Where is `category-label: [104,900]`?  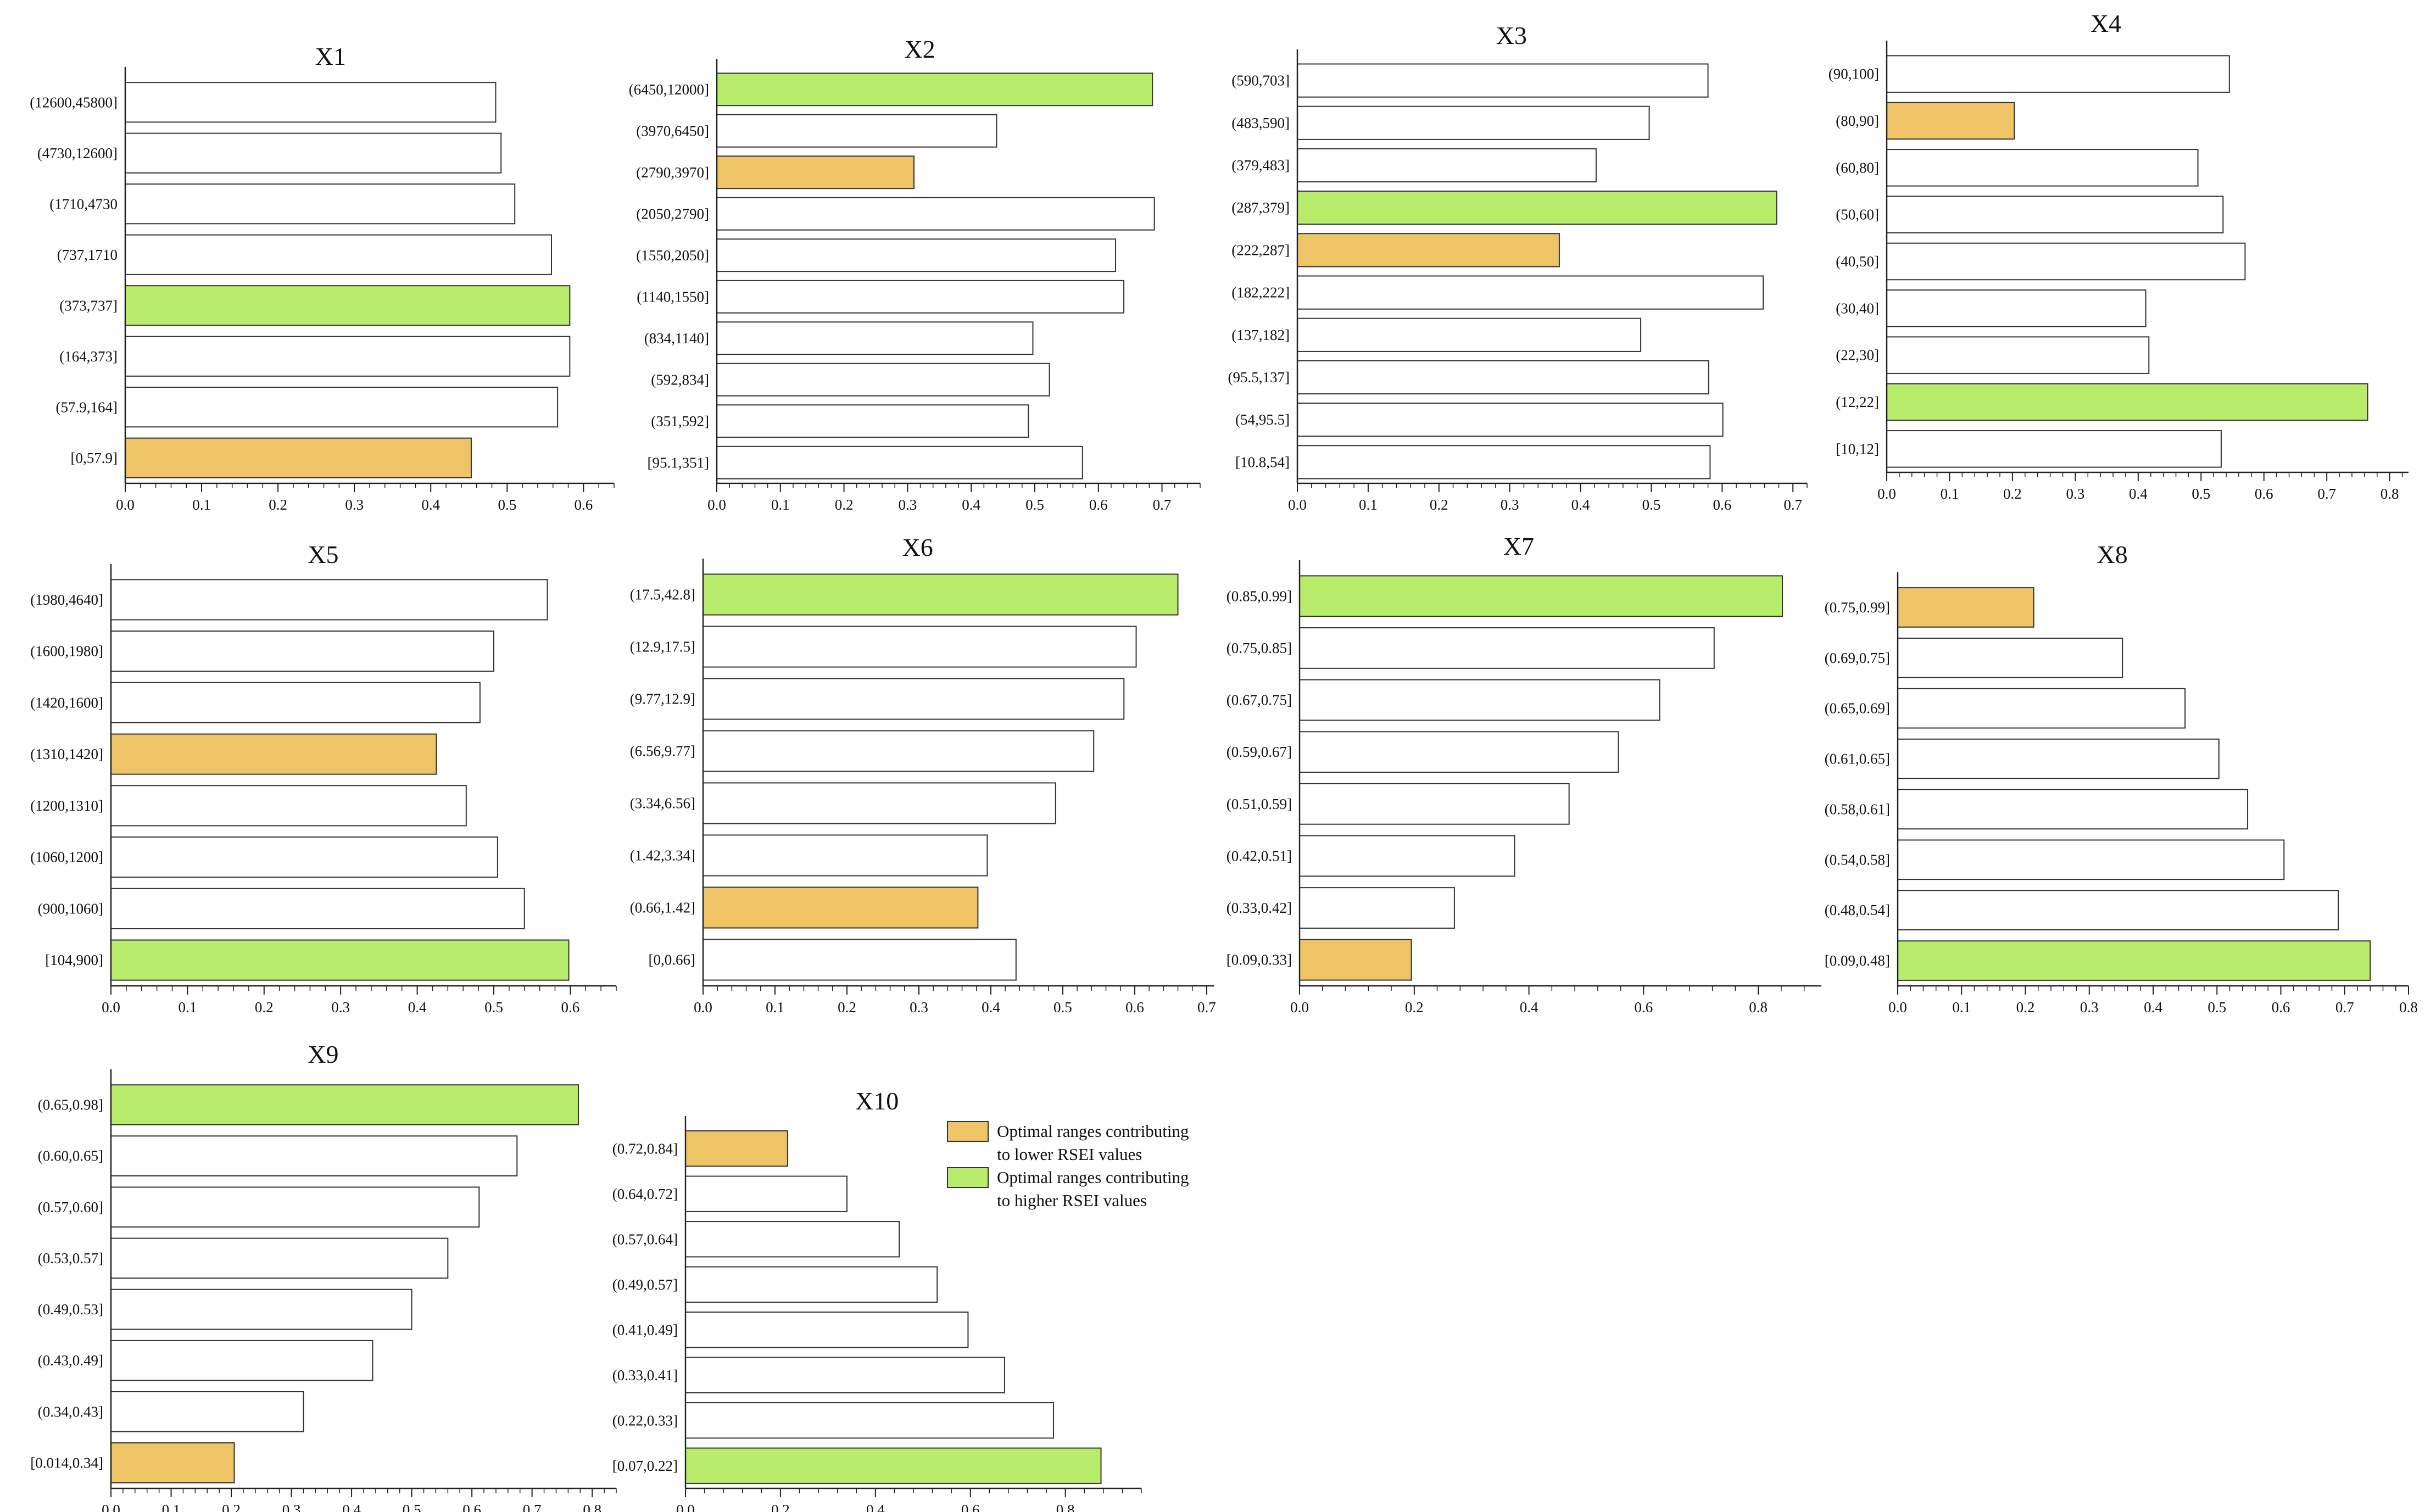
category-label: [104,900] is located at coordinates (74, 960).